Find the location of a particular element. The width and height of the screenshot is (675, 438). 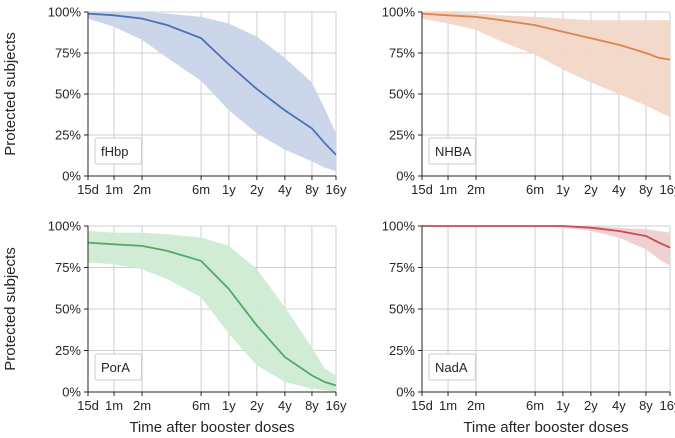

panel-label: NadA is located at coordinates (451, 367).